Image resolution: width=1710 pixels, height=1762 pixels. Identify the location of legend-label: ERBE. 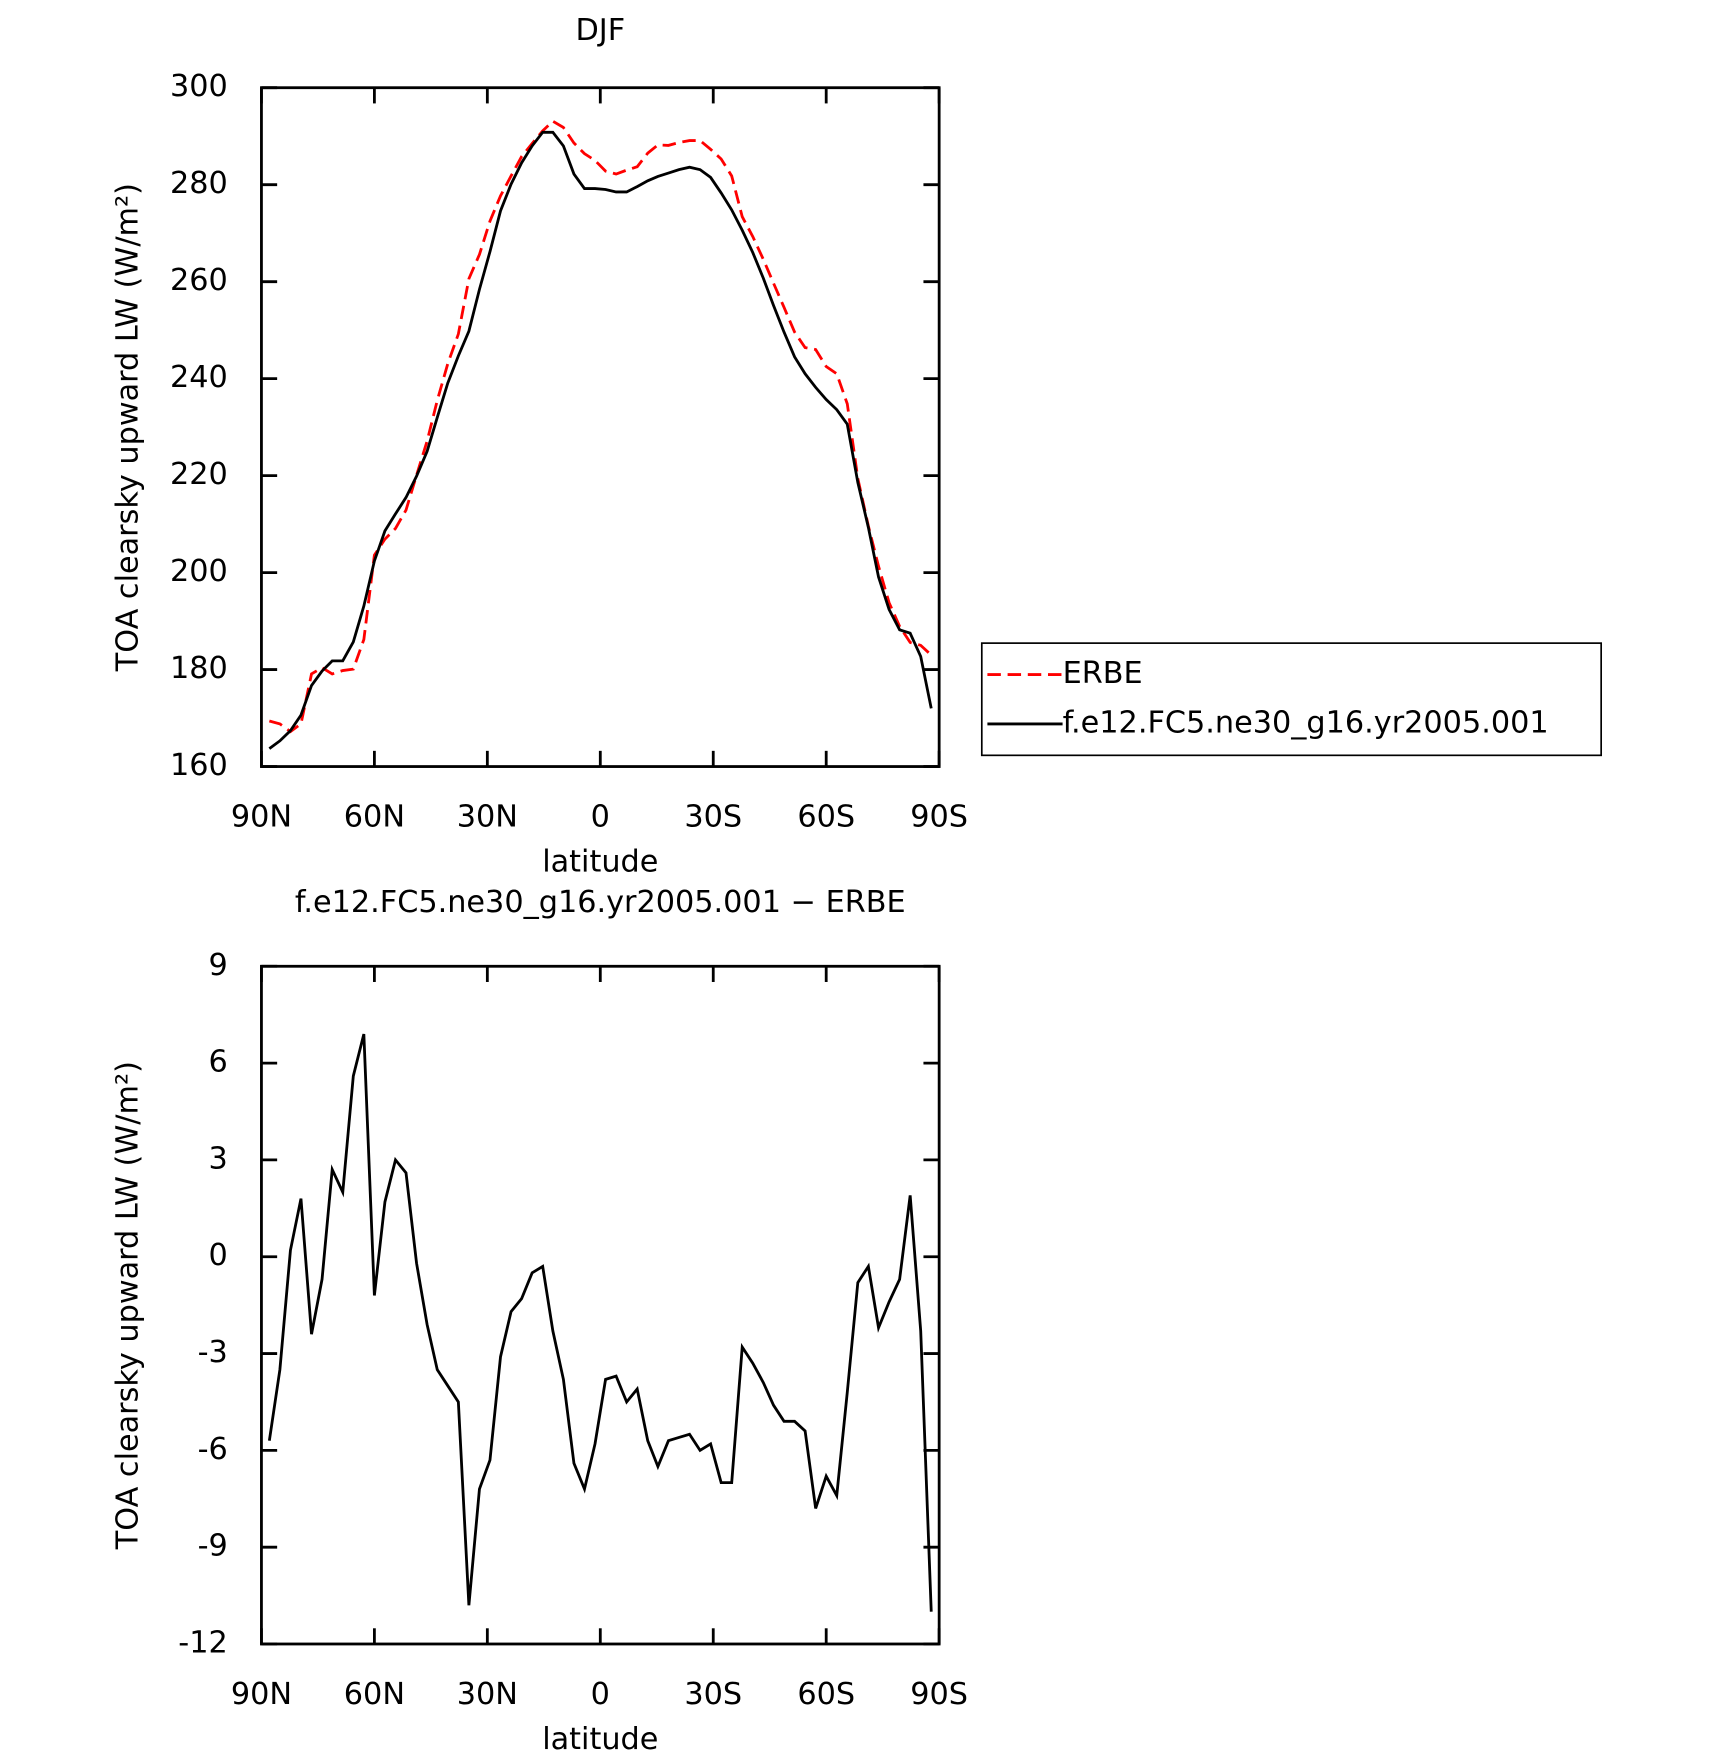
(1103, 673).